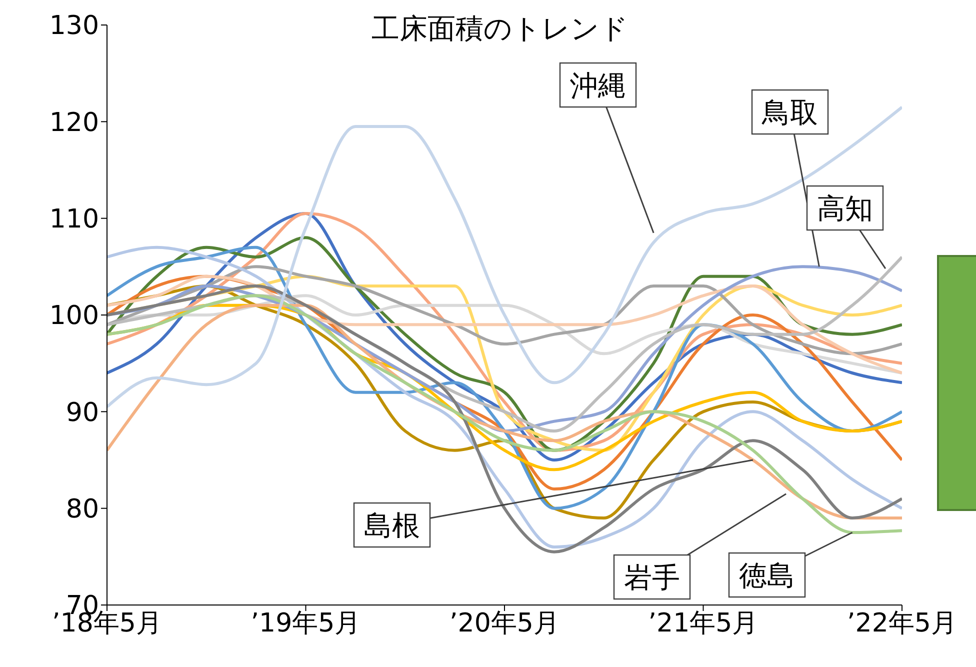  Describe the element at coordinates (652, 577) in the screenshot. I see `annotation: 岩手` at that location.